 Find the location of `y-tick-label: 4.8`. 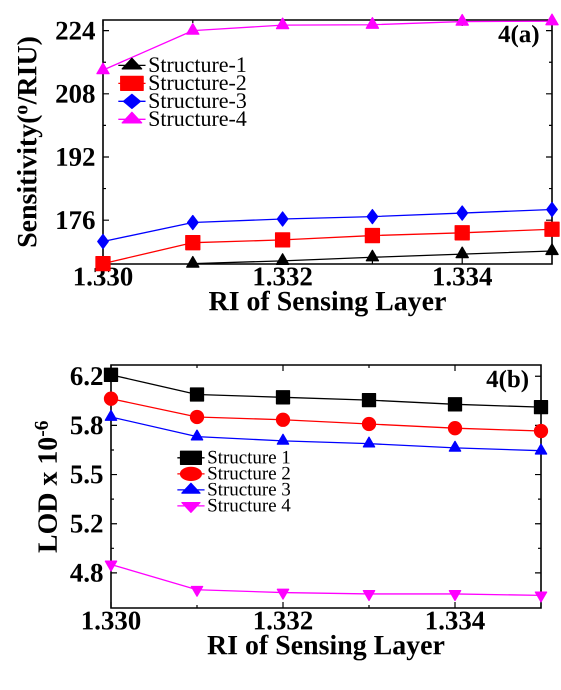

y-tick-label: 4.8 is located at coordinates (86, 573).